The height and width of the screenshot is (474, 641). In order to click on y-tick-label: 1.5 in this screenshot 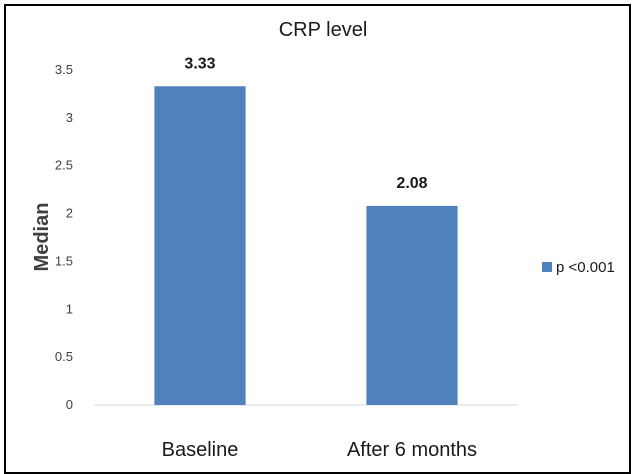, I will do `click(64, 260)`.